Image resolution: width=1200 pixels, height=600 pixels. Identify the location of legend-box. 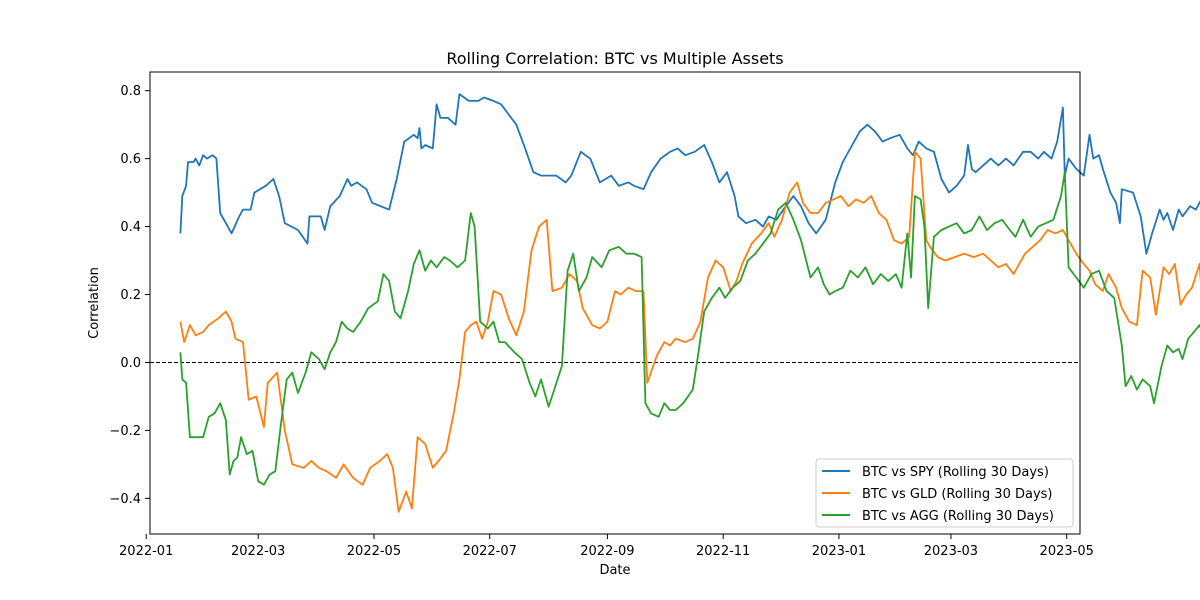
(944, 493).